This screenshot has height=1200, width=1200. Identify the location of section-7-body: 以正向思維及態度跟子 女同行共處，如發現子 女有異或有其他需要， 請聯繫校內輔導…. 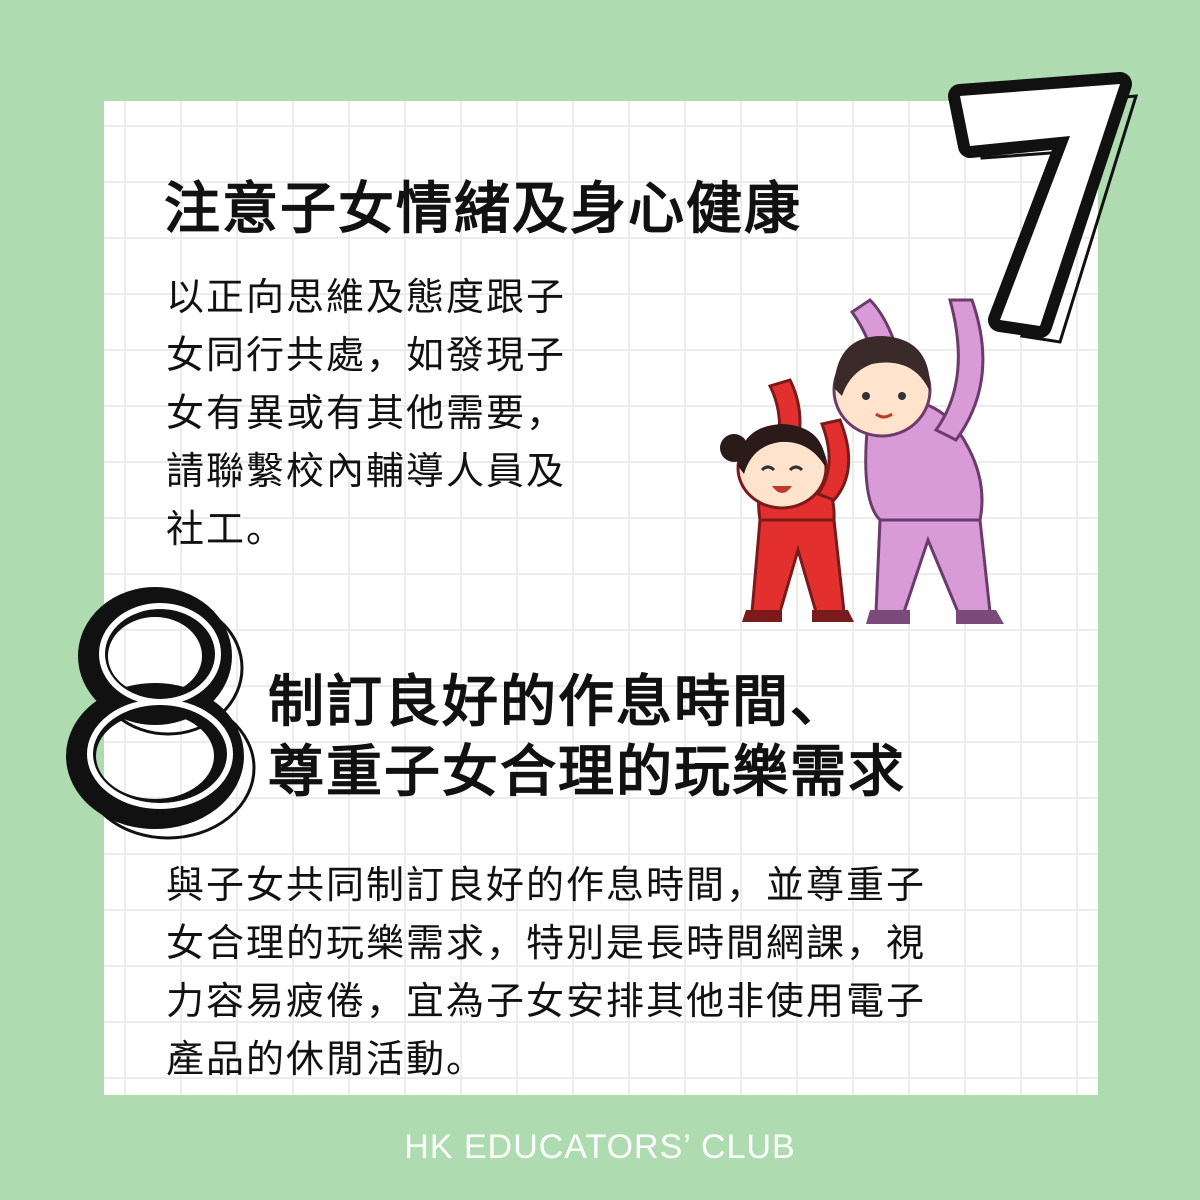
(366, 413).